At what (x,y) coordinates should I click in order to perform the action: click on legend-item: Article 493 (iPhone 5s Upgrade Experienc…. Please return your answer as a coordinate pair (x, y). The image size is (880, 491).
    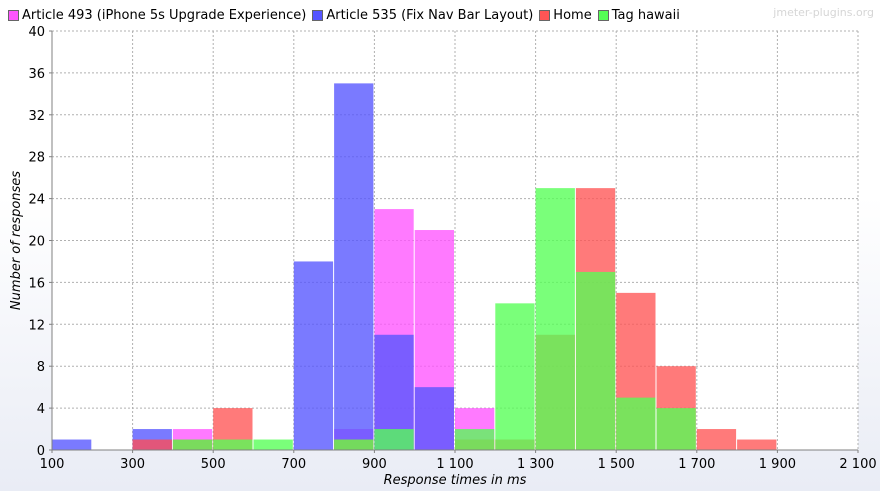
    Looking at the image, I should click on (157, 15).